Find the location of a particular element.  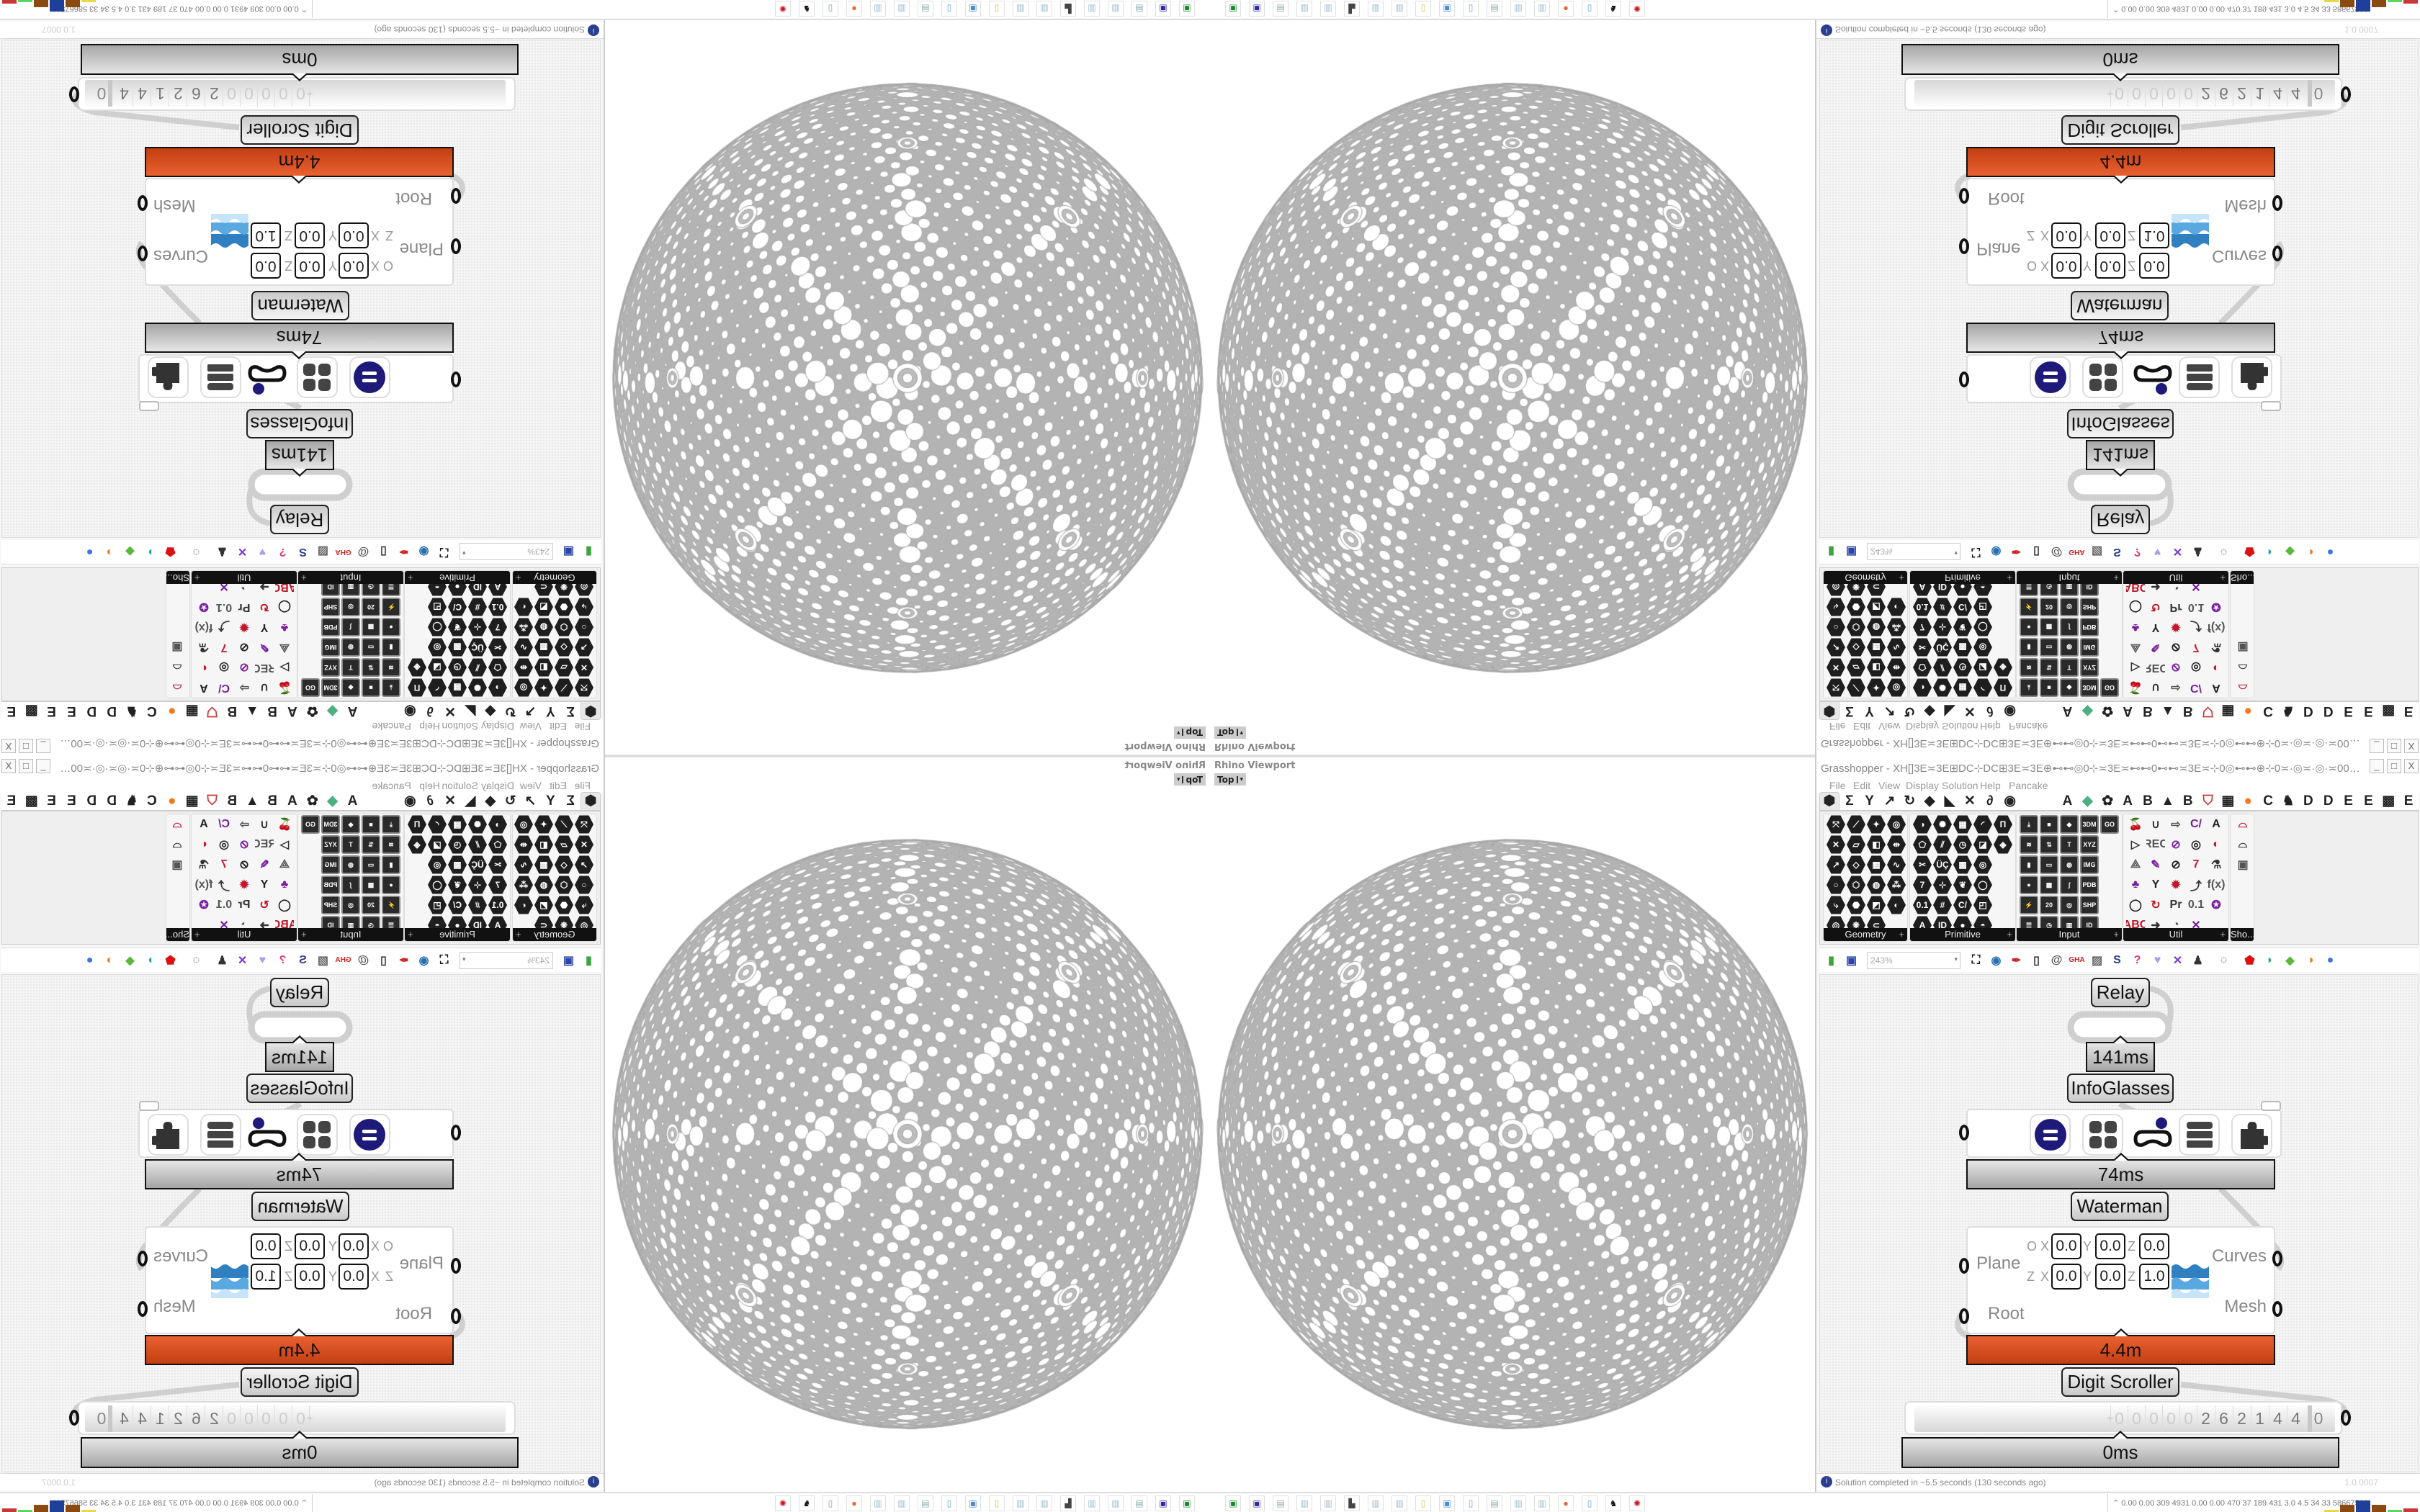

plugin-tab: D is located at coordinates (2308, 801).